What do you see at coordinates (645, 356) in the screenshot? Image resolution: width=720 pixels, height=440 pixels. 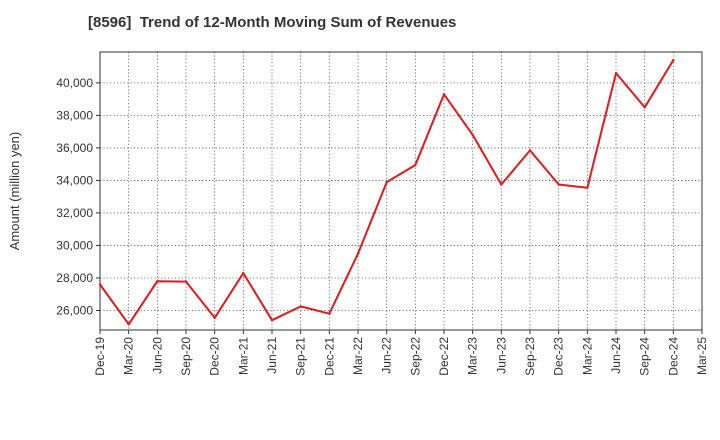 I see `x-tick-label: Sep-24` at bounding box center [645, 356].